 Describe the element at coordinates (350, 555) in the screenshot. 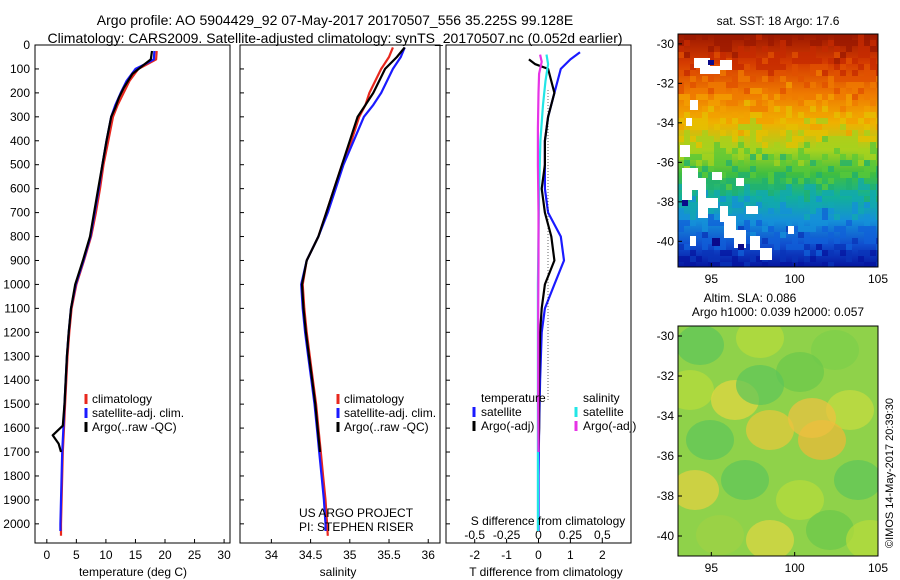

I see `x-tick-label: 35` at that location.